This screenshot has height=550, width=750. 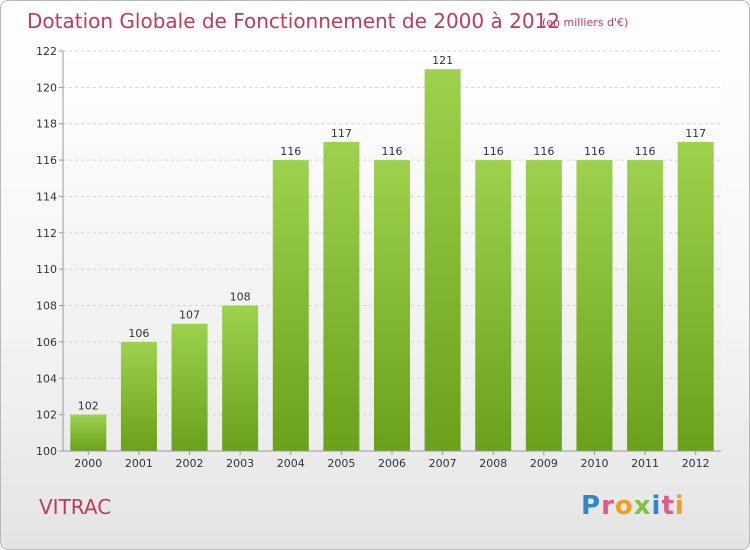 What do you see at coordinates (46, 51) in the screenshot?
I see `y-tick-label: 122` at bounding box center [46, 51].